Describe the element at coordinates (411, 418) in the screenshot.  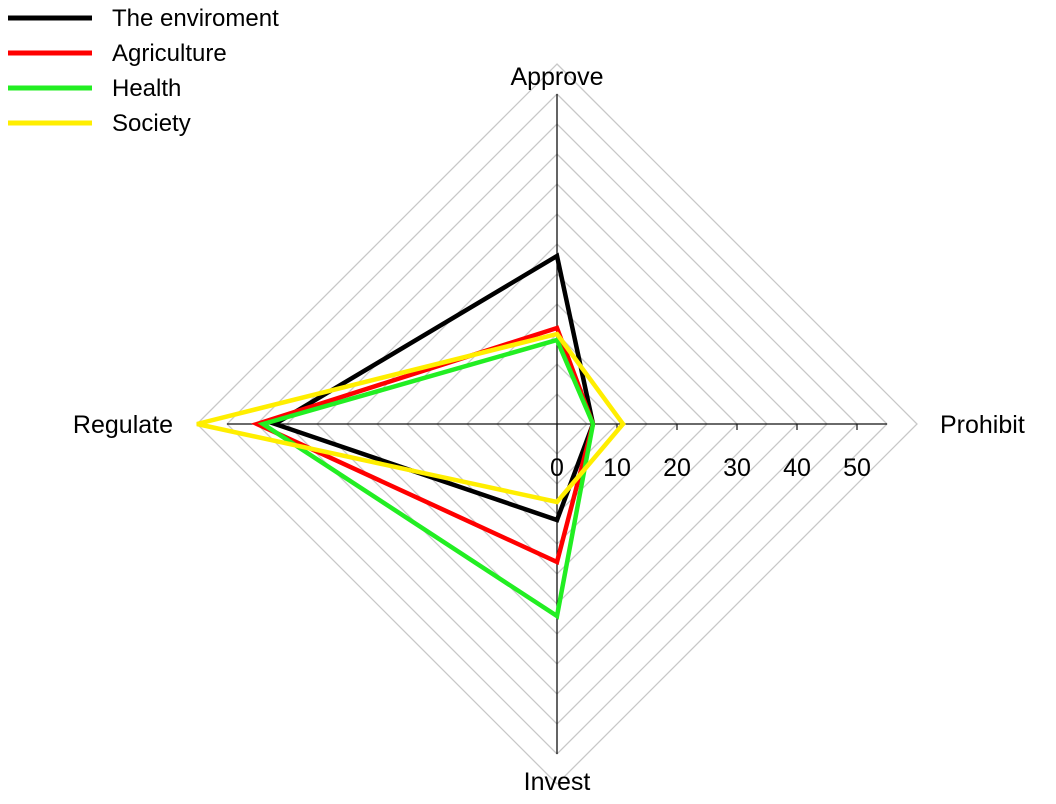
I see `series-line-society` at that location.